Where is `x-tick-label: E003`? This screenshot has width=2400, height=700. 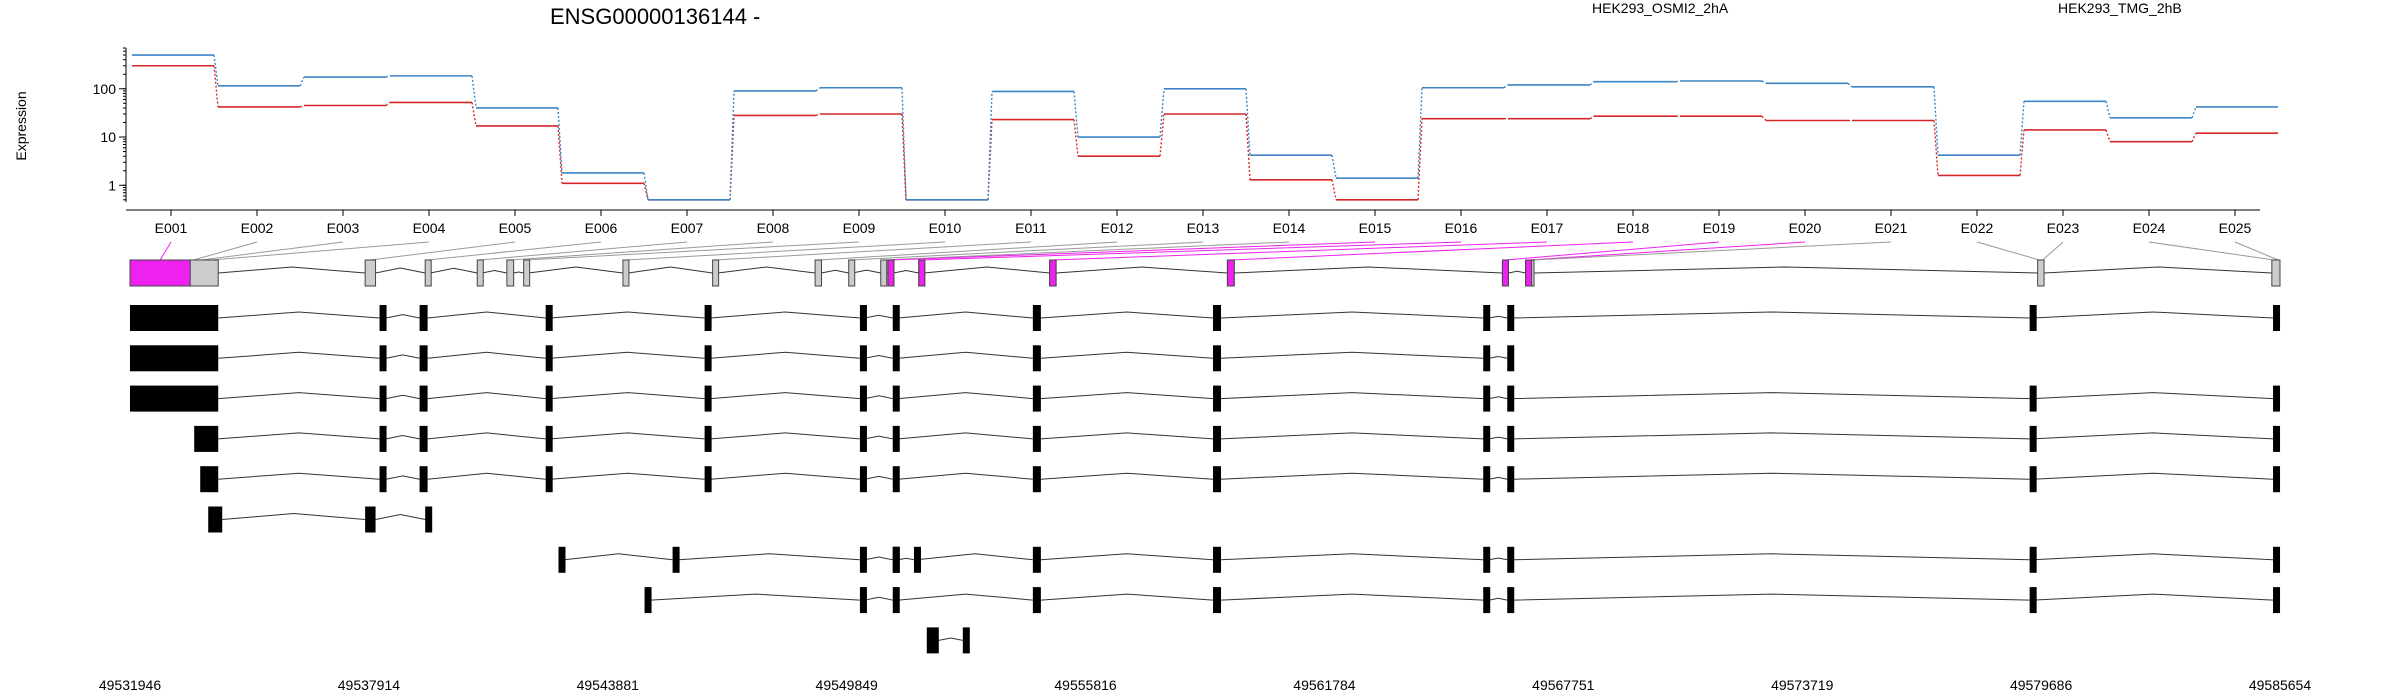
x-tick-label: E003 is located at coordinates (343, 228).